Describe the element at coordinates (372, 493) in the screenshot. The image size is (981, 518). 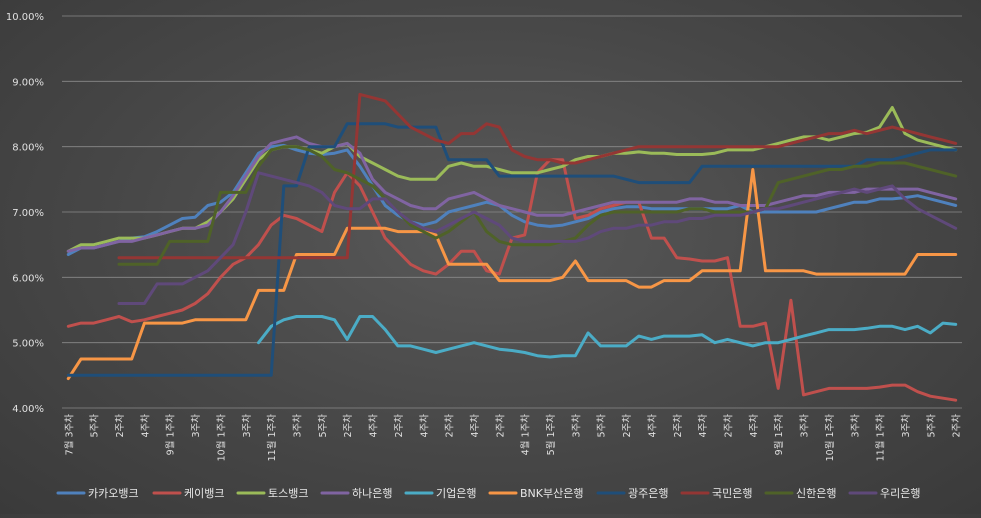
I see `legend-label: 하나은행` at that location.